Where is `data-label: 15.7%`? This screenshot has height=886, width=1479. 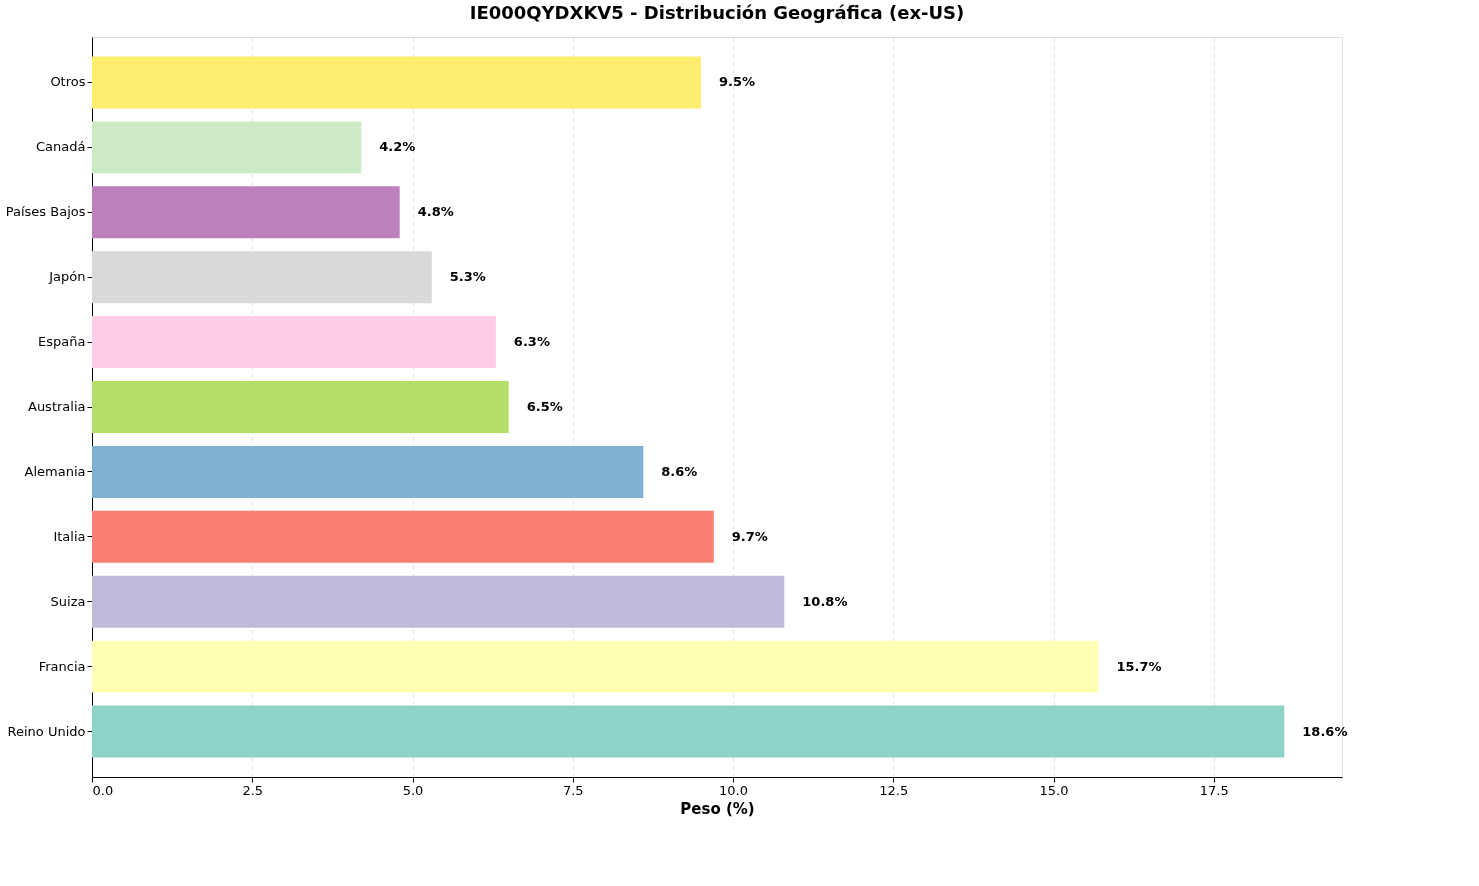
data-label: 15.7% is located at coordinates (1139, 666).